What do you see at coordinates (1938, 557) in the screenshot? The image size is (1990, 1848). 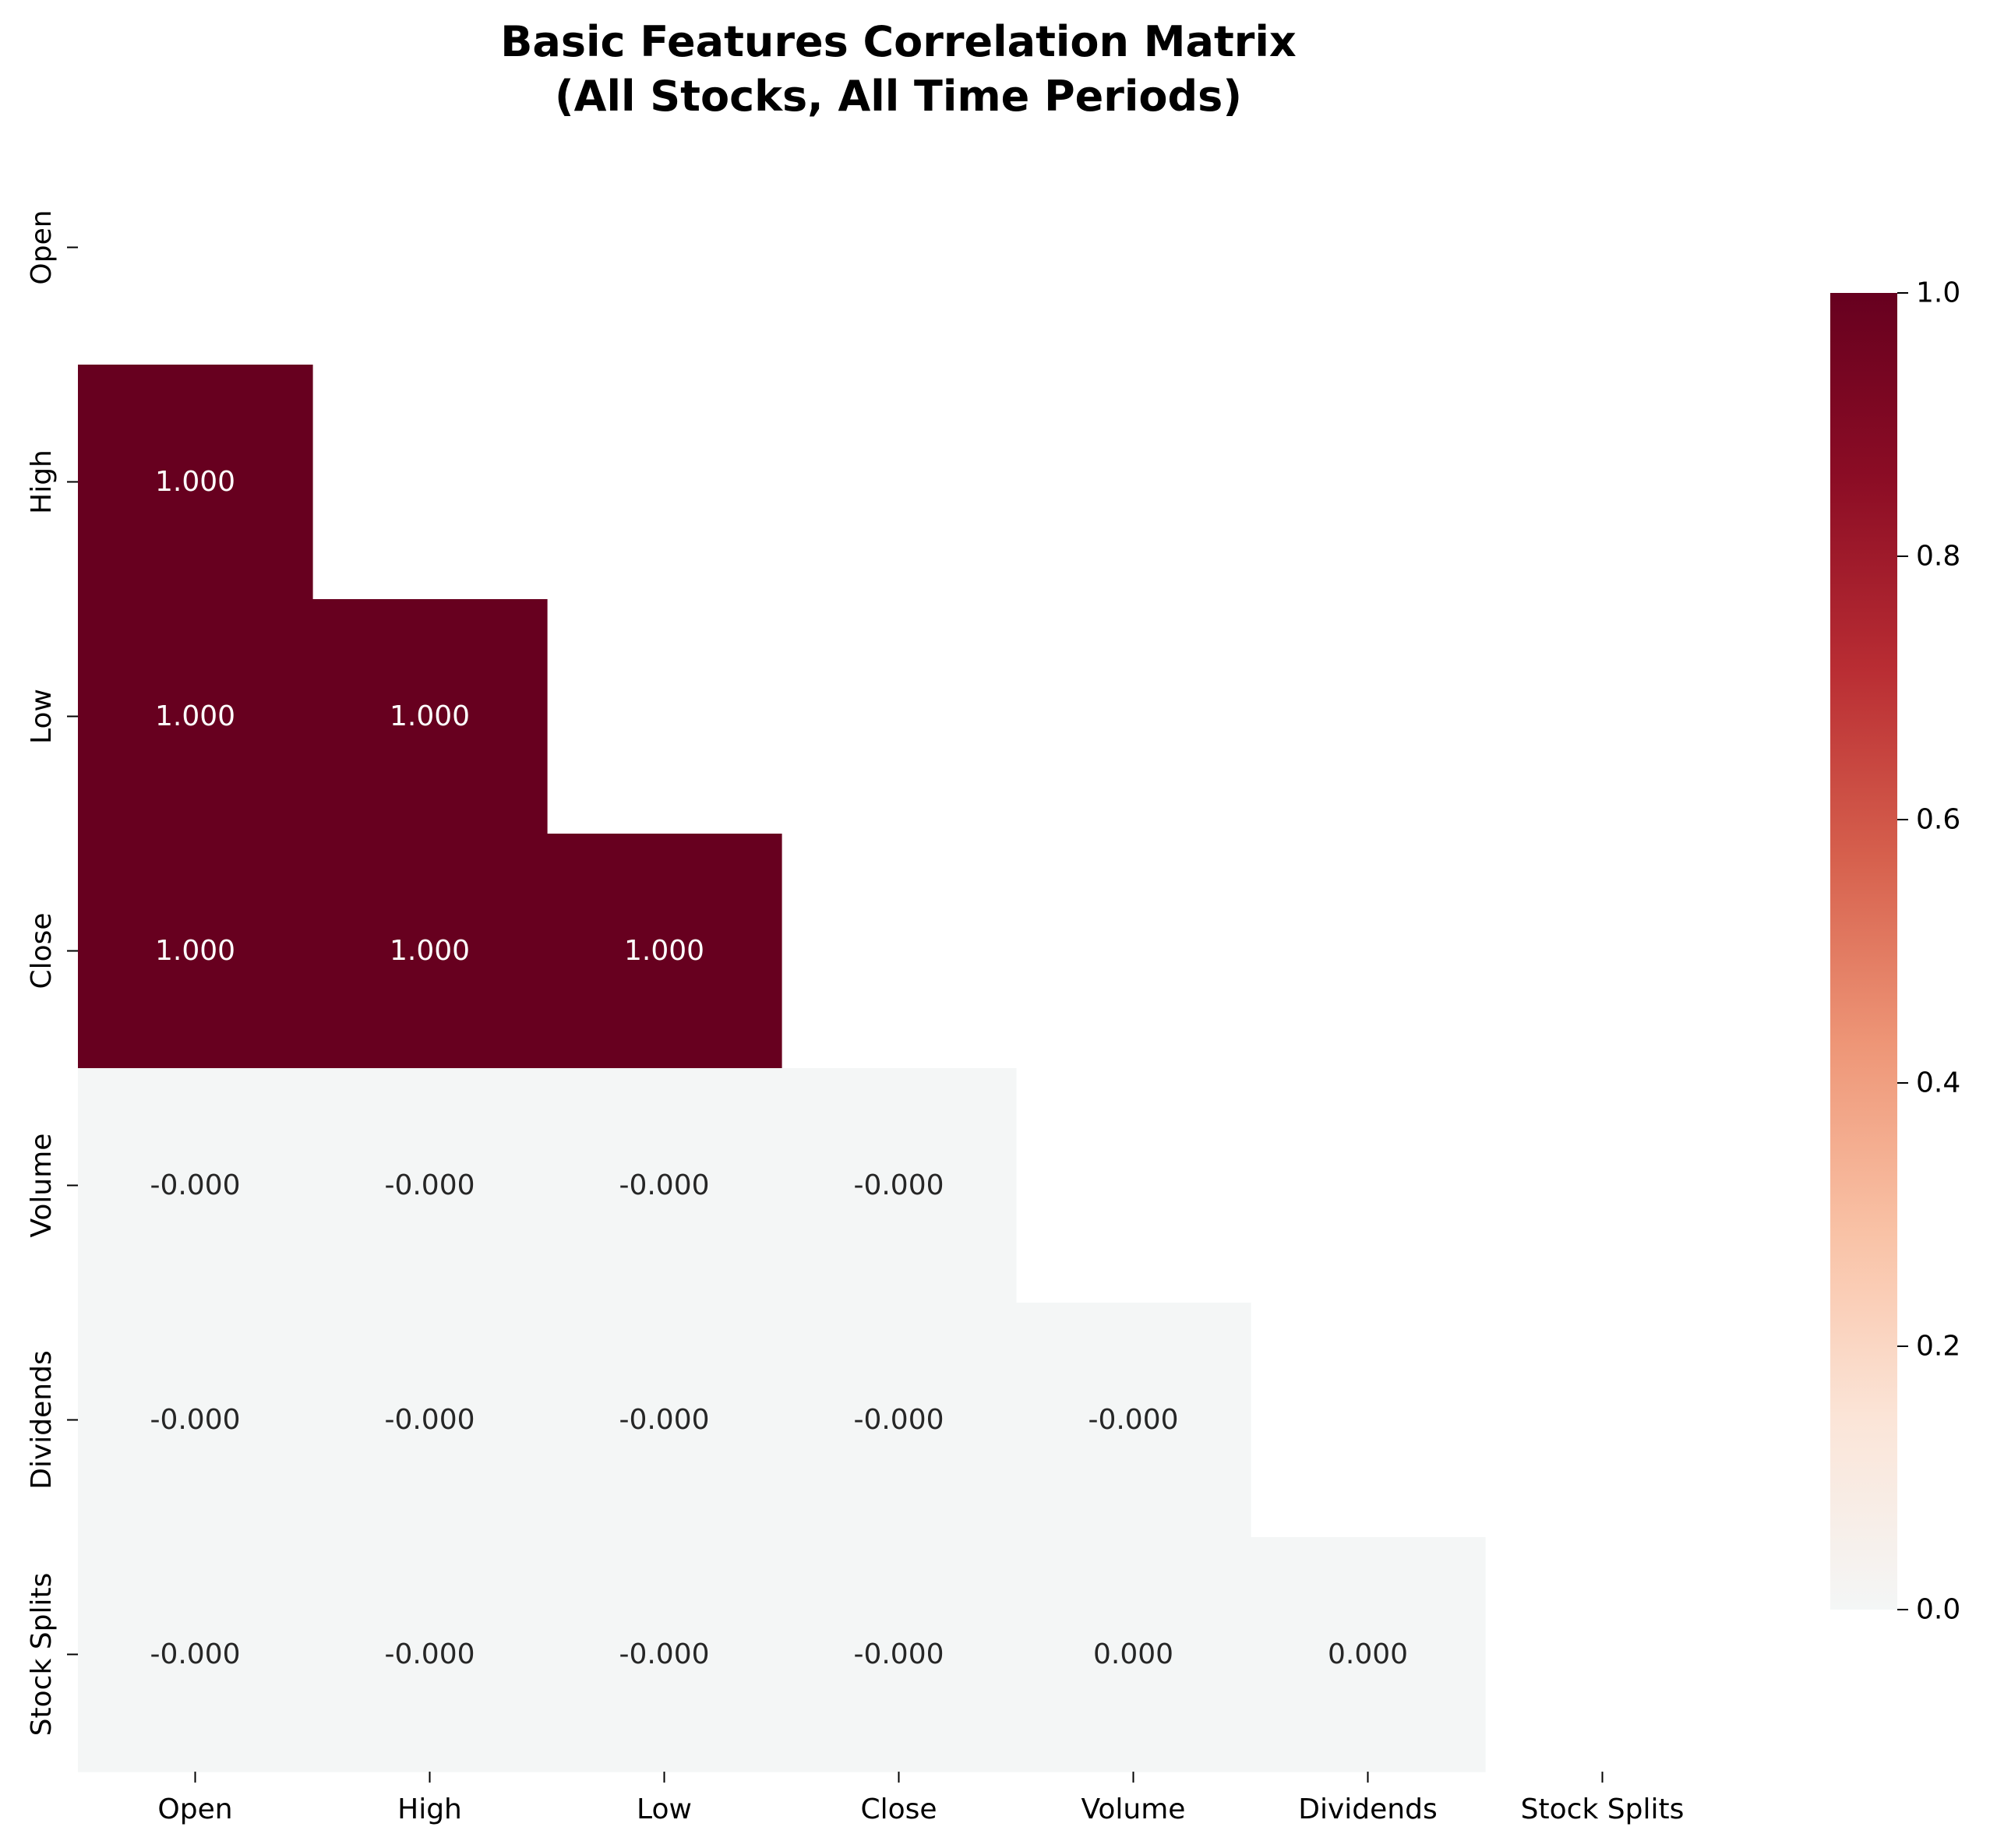 I see `colorbar-tick-label: 0.8` at bounding box center [1938, 557].